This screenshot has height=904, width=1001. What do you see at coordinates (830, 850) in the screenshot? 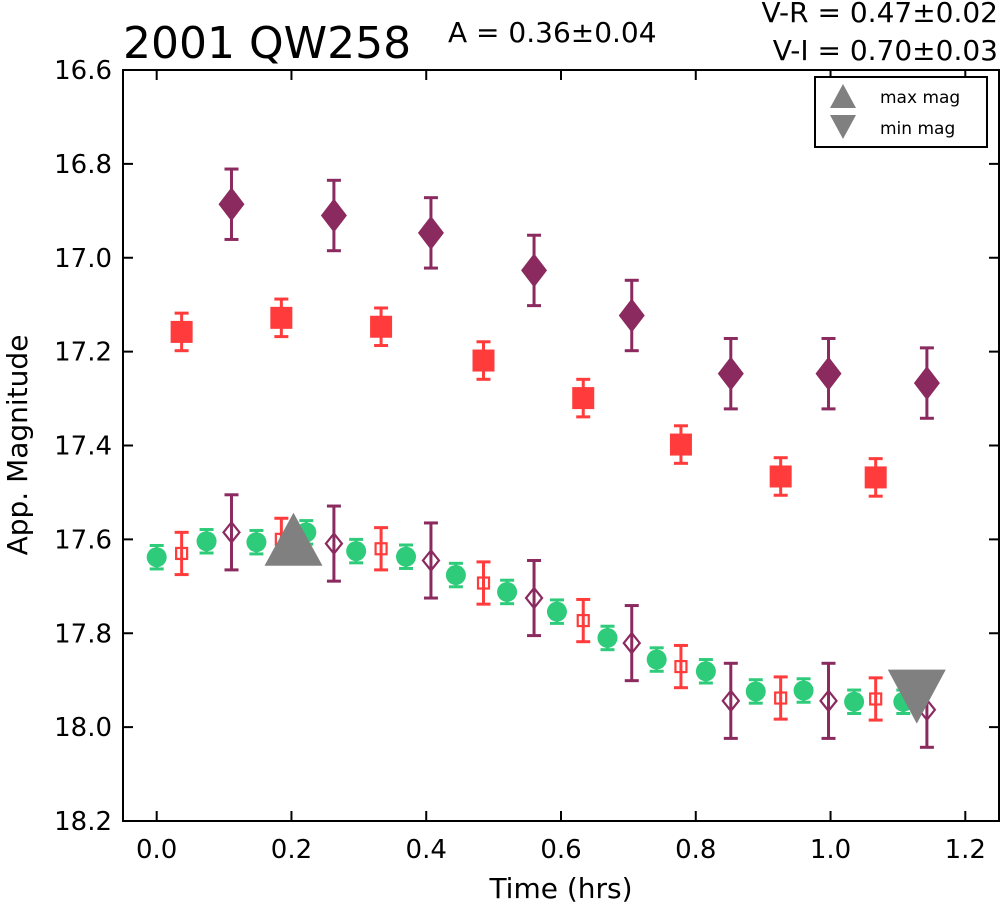
I see `x-tick-label: 1.0` at bounding box center [830, 850].